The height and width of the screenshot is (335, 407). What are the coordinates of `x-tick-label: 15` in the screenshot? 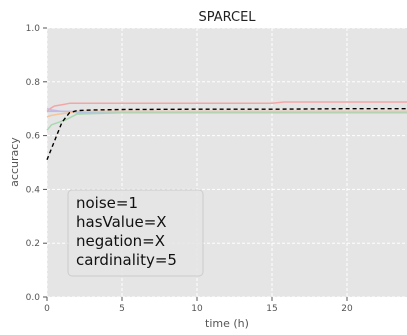 It's located at (271, 309).